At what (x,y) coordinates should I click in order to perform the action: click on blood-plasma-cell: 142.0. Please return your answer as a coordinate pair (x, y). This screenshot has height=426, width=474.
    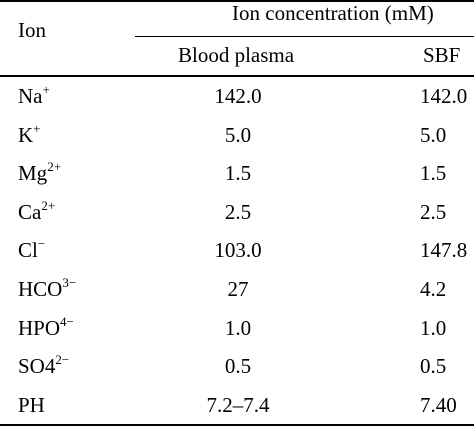
    Looking at the image, I should click on (238, 96).